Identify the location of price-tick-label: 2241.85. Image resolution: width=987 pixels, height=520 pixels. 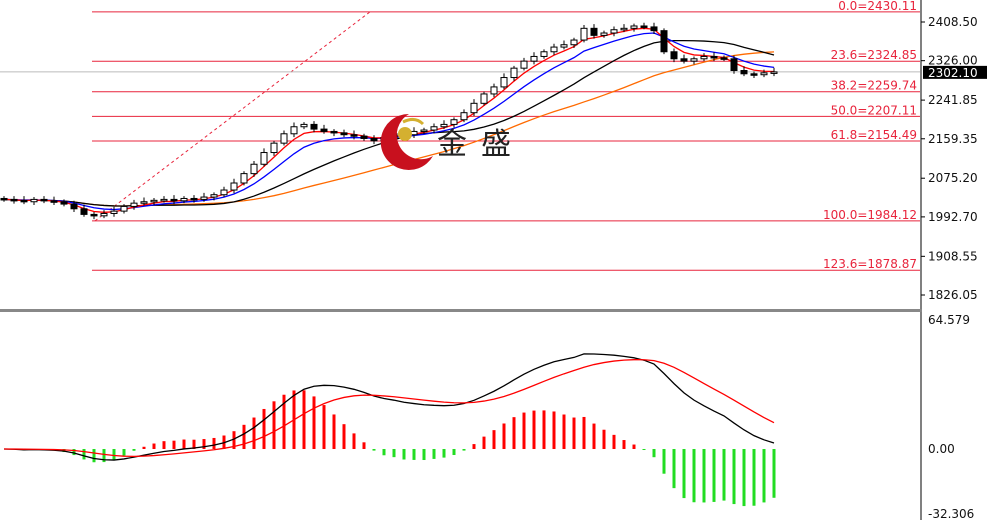
(953, 100).